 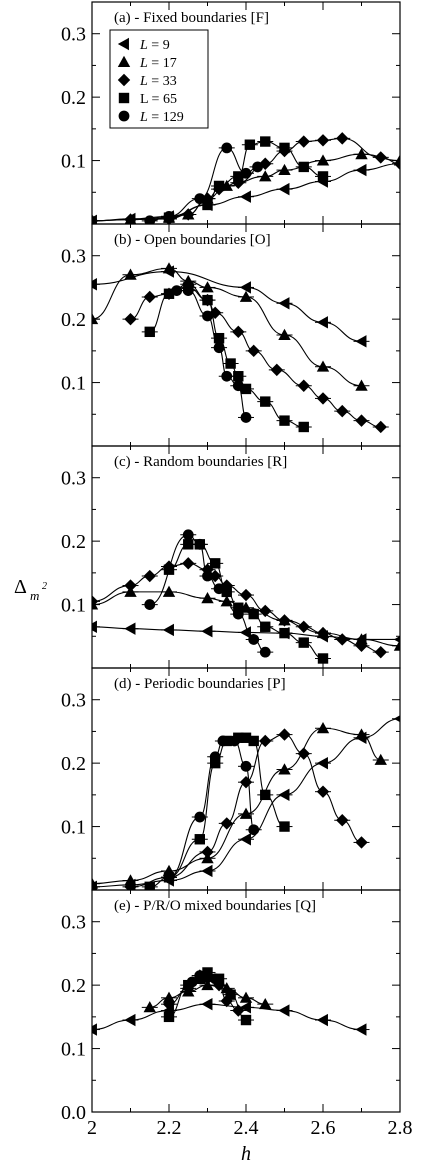 I want to click on series-triangle-up, so click(x=246, y=186).